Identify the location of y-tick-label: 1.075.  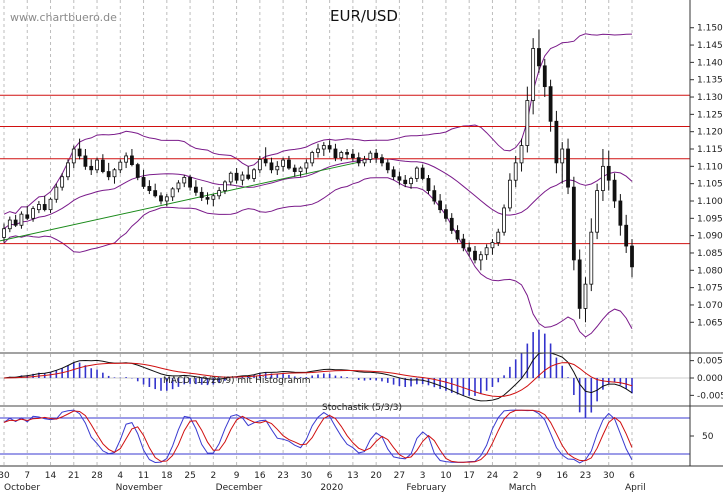
(710, 289).